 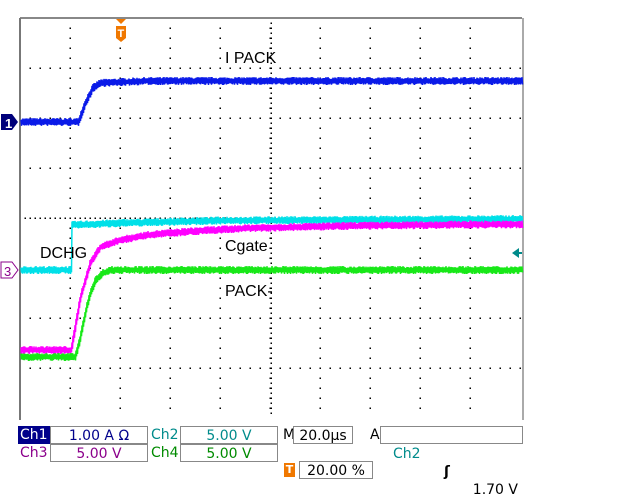 I want to click on ch3-ground-marker: 3, so click(x=9, y=270).